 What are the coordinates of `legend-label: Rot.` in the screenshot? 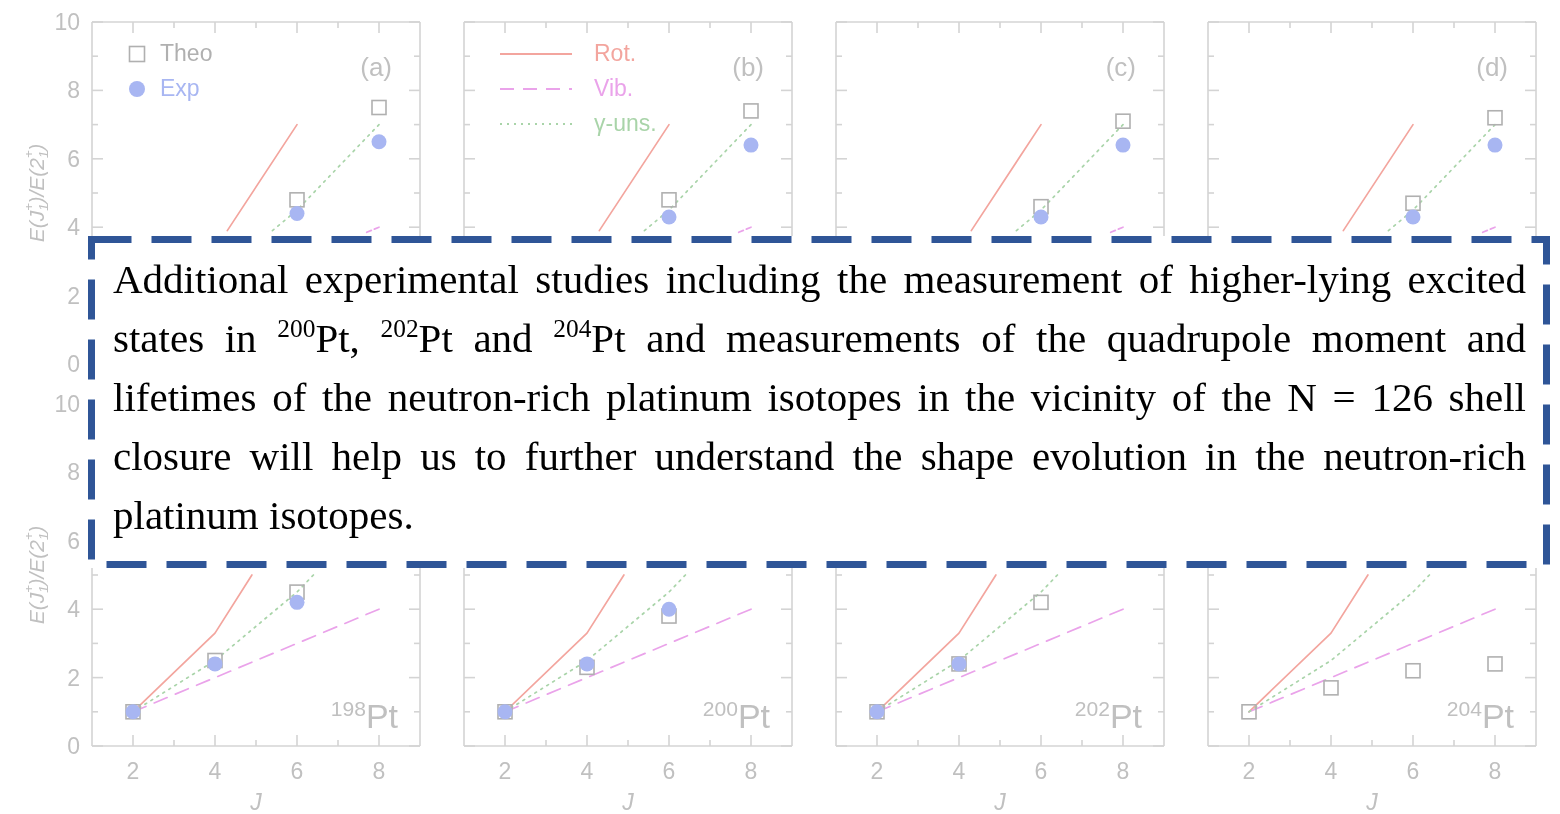 It's located at (615, 53).